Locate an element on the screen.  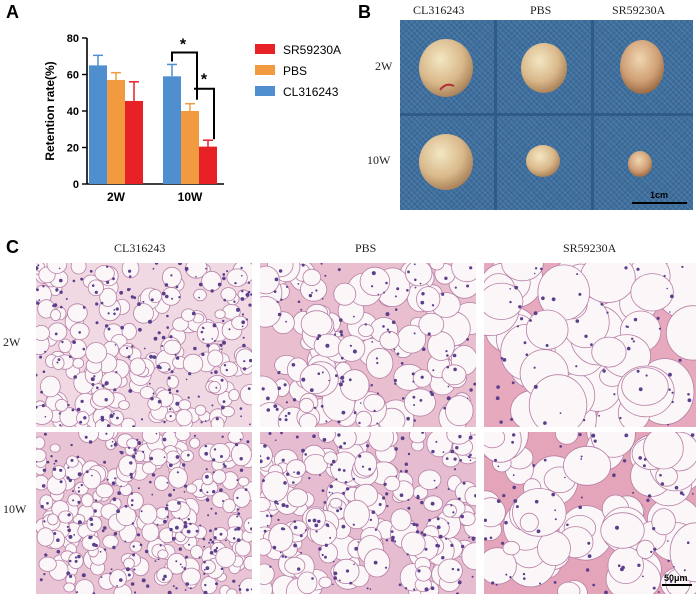
panel-c-row-label-10w: 10W is located at coordinates (15, 509).